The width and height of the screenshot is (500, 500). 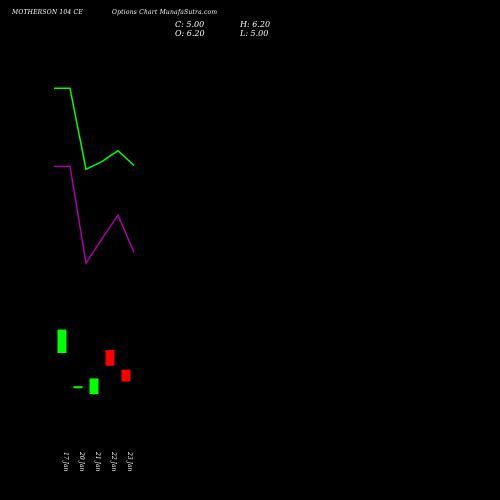 What do you see at coordinates (47, 12) in the screenshot?
I see `symbol-label: MOTHERSON 104 CE` at bounding box center [47, 12].